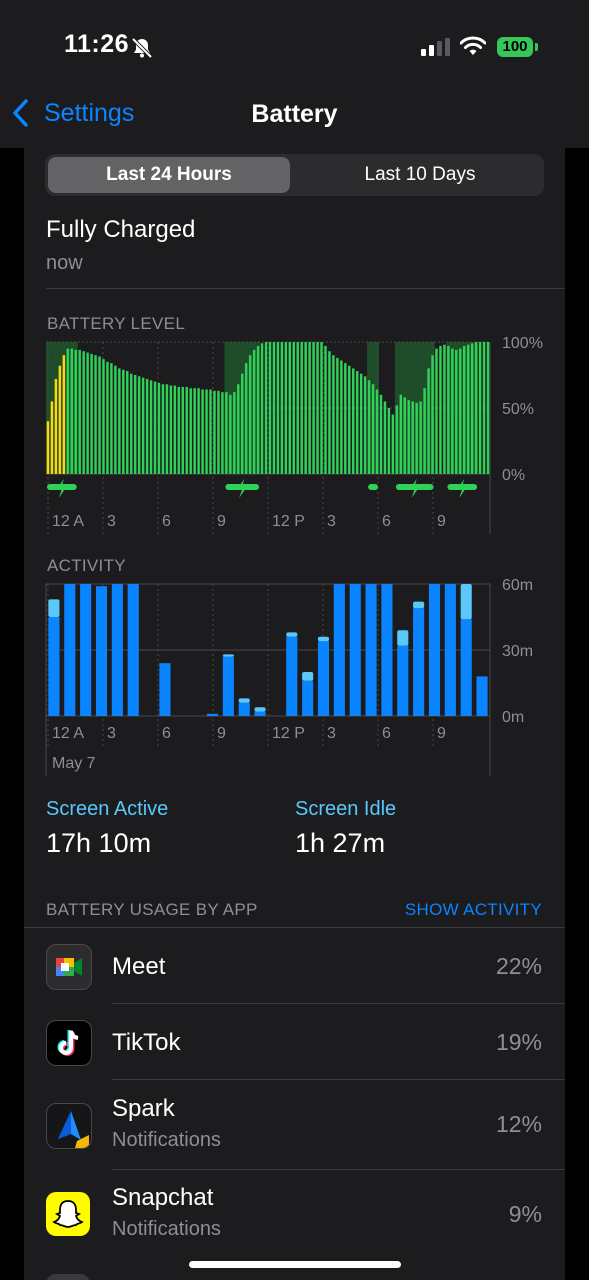  I want to click on show-activity-button: SHOW ACTIVITY, so click(473, 909).